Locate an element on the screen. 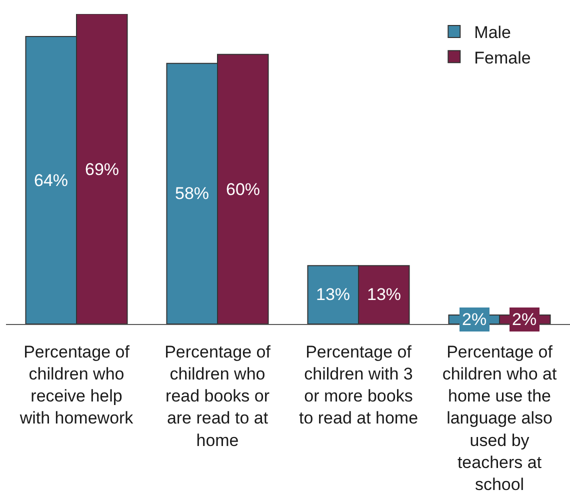  data-label: 69% is located at coordinates (102, 169).